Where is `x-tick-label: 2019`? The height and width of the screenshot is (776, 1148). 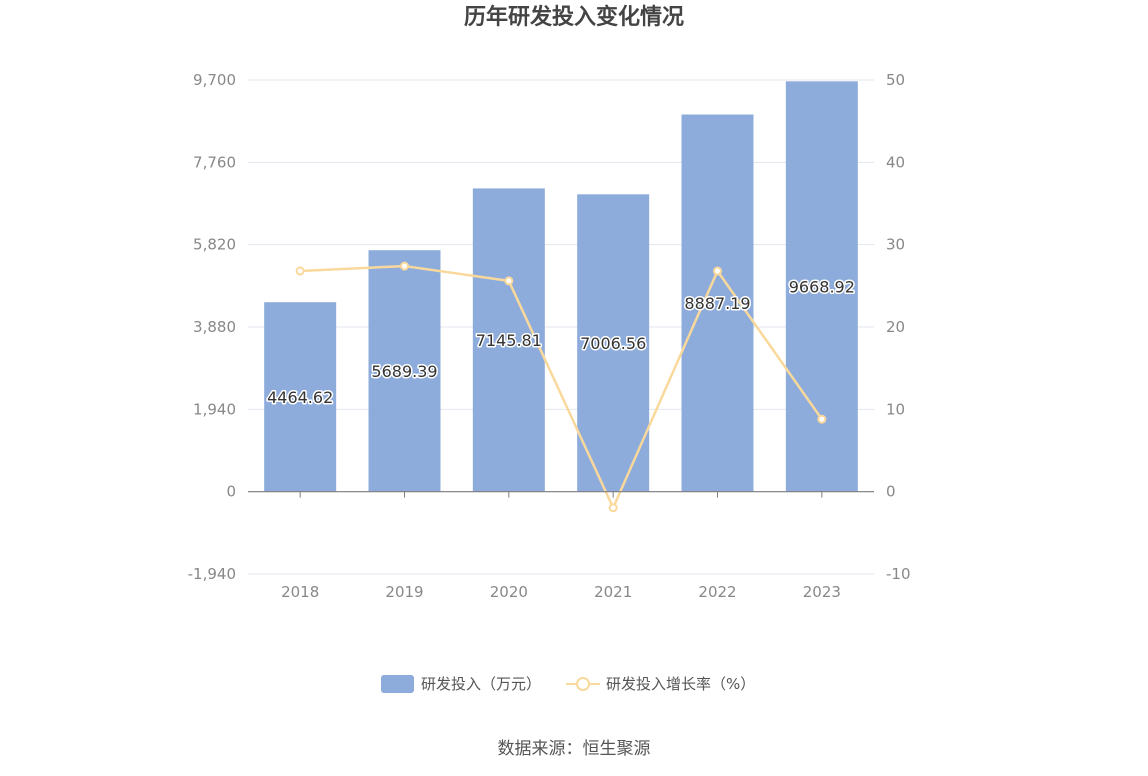
x-tick-label: 2019 is located at coordinates (404, 592).